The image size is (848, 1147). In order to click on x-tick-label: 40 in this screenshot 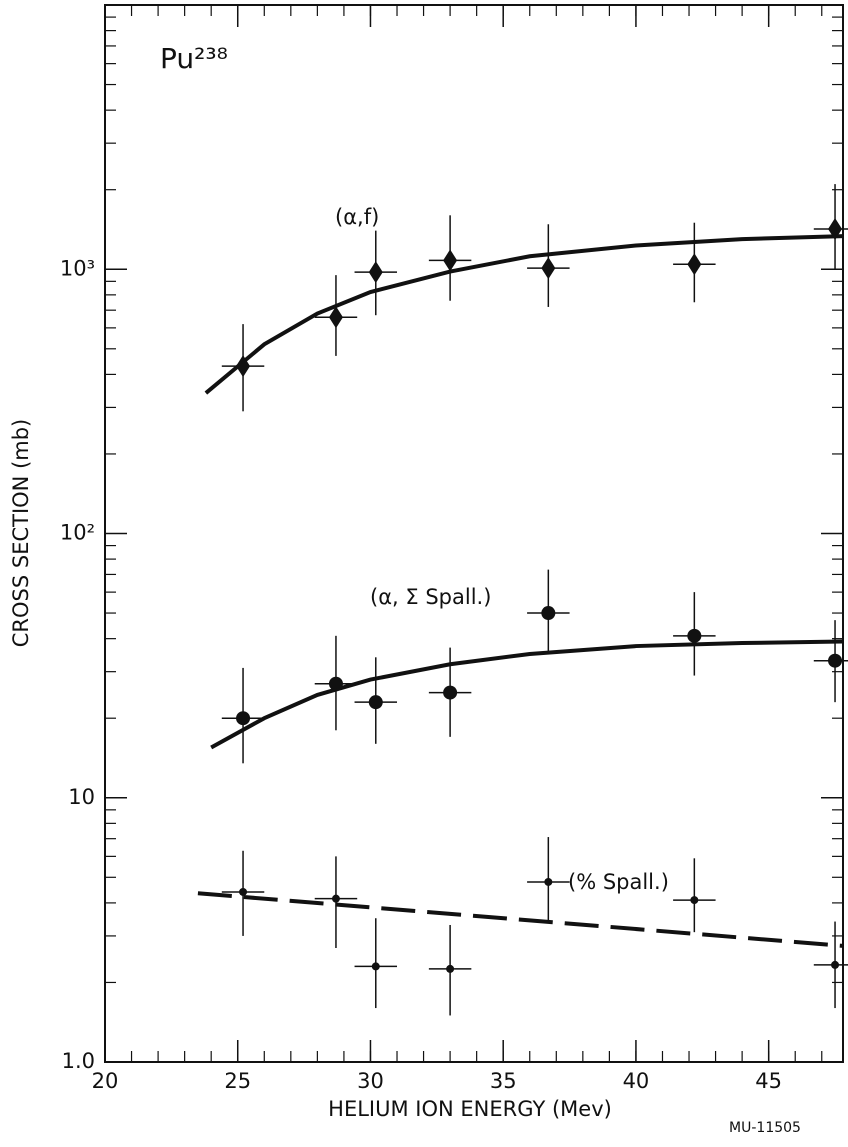, I will do `click(636, 1081)`.